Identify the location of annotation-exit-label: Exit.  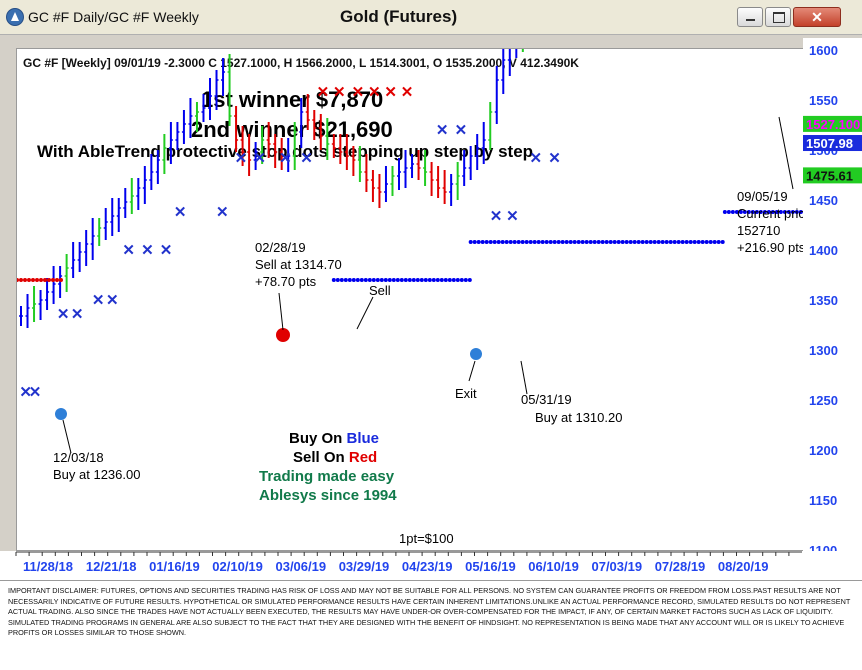
(466, 393).